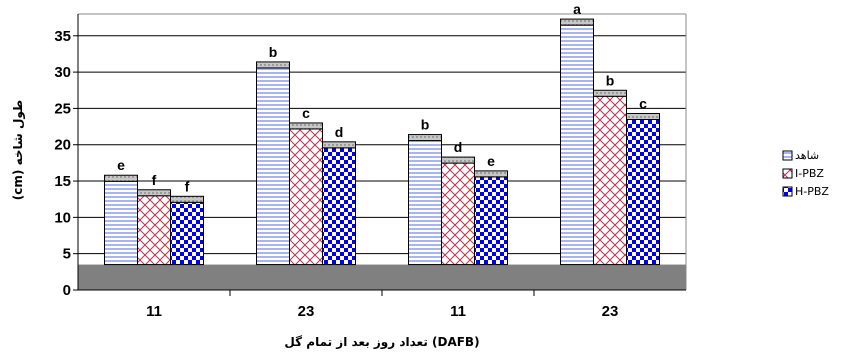 This screenshot has width=856, height=356. What do you see at coordinates (807, 155) in the screenshot?
I see `legend-label: شاهد` at bounding box center [807, 155].